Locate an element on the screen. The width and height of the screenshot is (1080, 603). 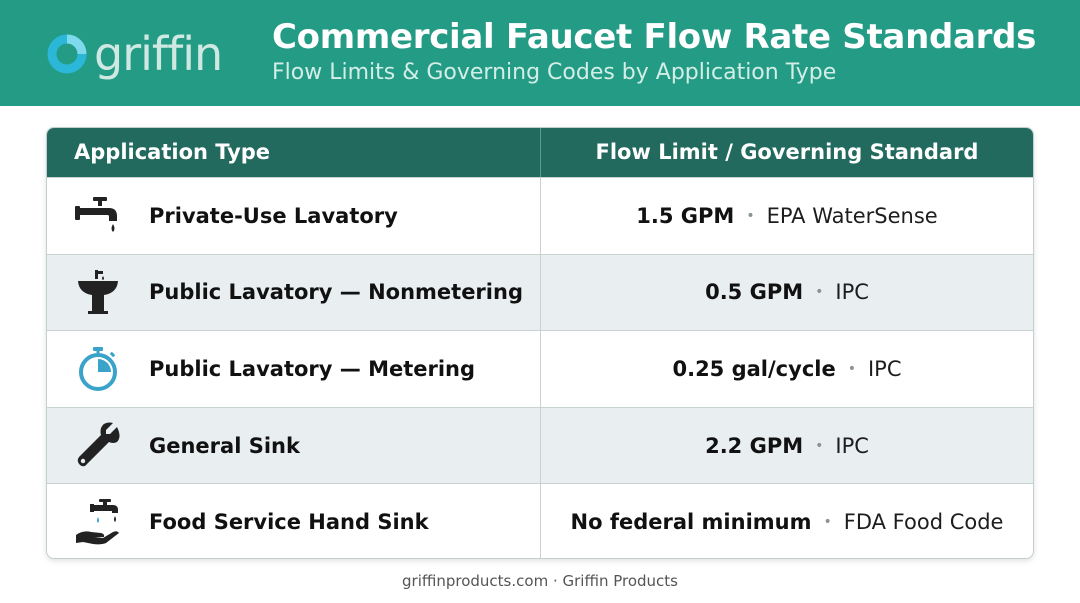
page-title: Commercial Faucet Flow Rate Standards is located at coordinates (654, 37).